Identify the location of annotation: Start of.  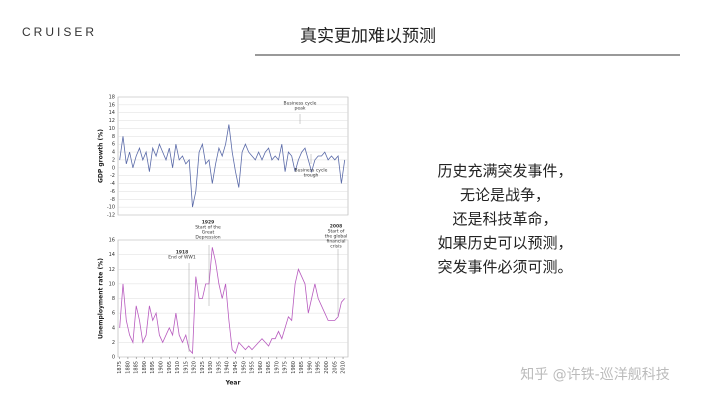
(336, 232).